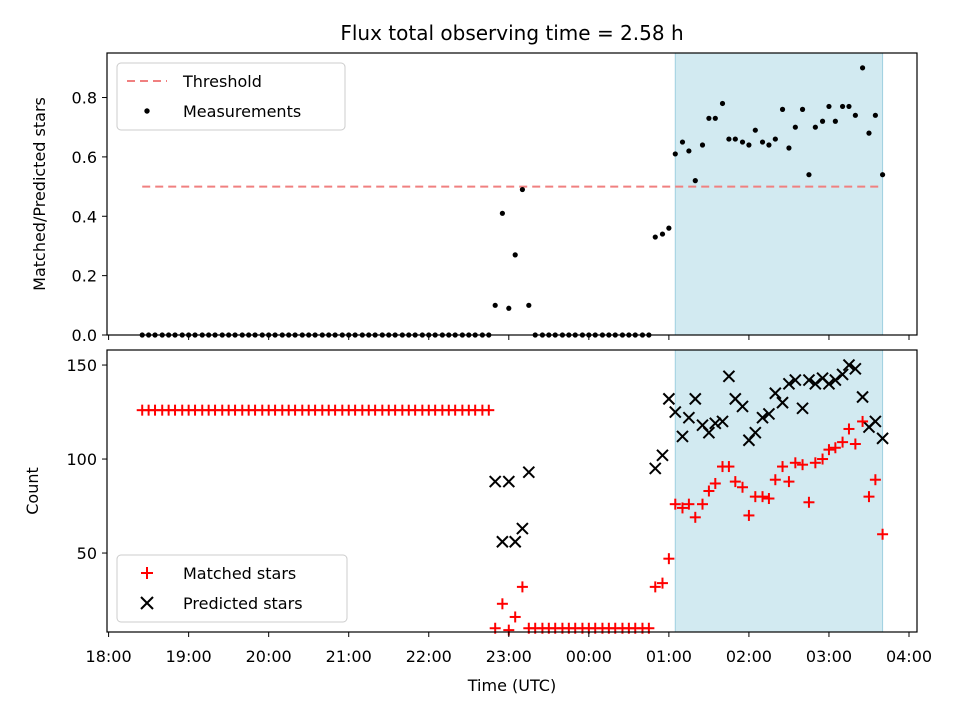 This screenshot has width=960, height=720. Describe the element at coordinates (84, 98) in the screenshot. I see `top-y-tick-label: 0.8` at that location.